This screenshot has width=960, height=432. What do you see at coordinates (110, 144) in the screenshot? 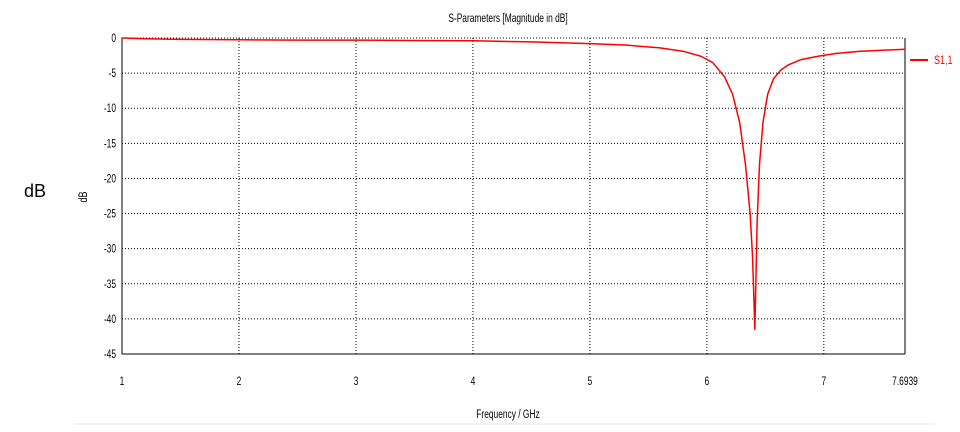
I see `y-tick-label: -15` at bounding box center [110, 144].